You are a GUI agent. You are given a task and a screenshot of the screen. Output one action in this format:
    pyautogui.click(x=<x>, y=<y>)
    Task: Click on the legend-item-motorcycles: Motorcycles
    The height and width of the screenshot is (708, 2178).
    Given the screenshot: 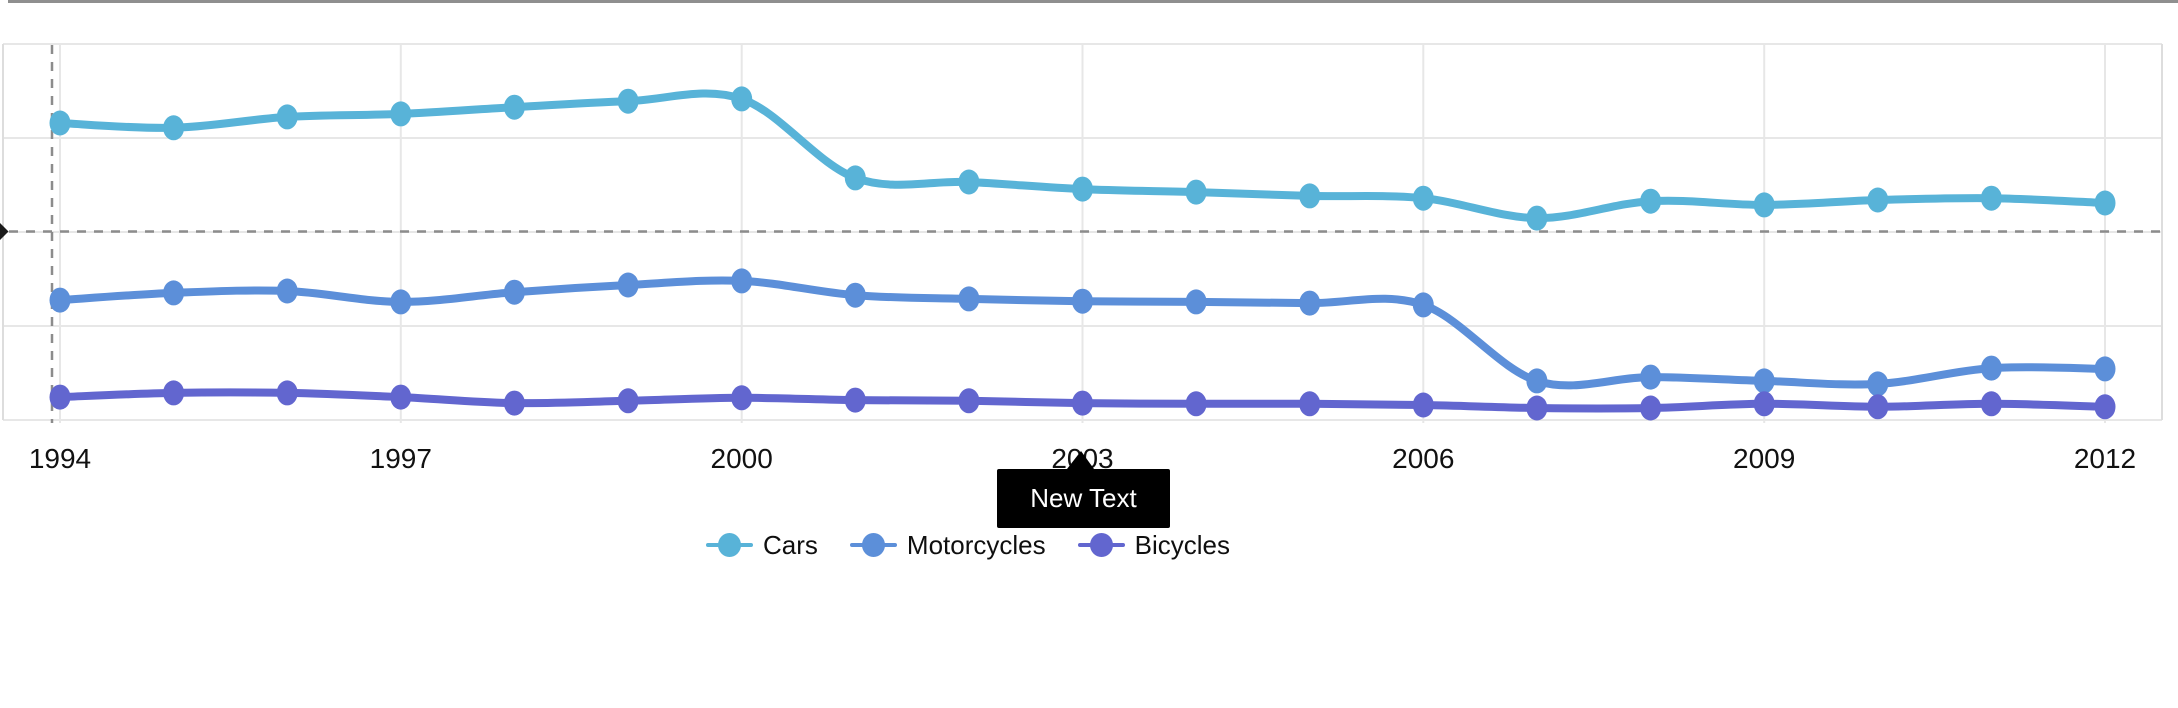 What is the action you would take?
    pyautogui.click(x=947, y=545)
    